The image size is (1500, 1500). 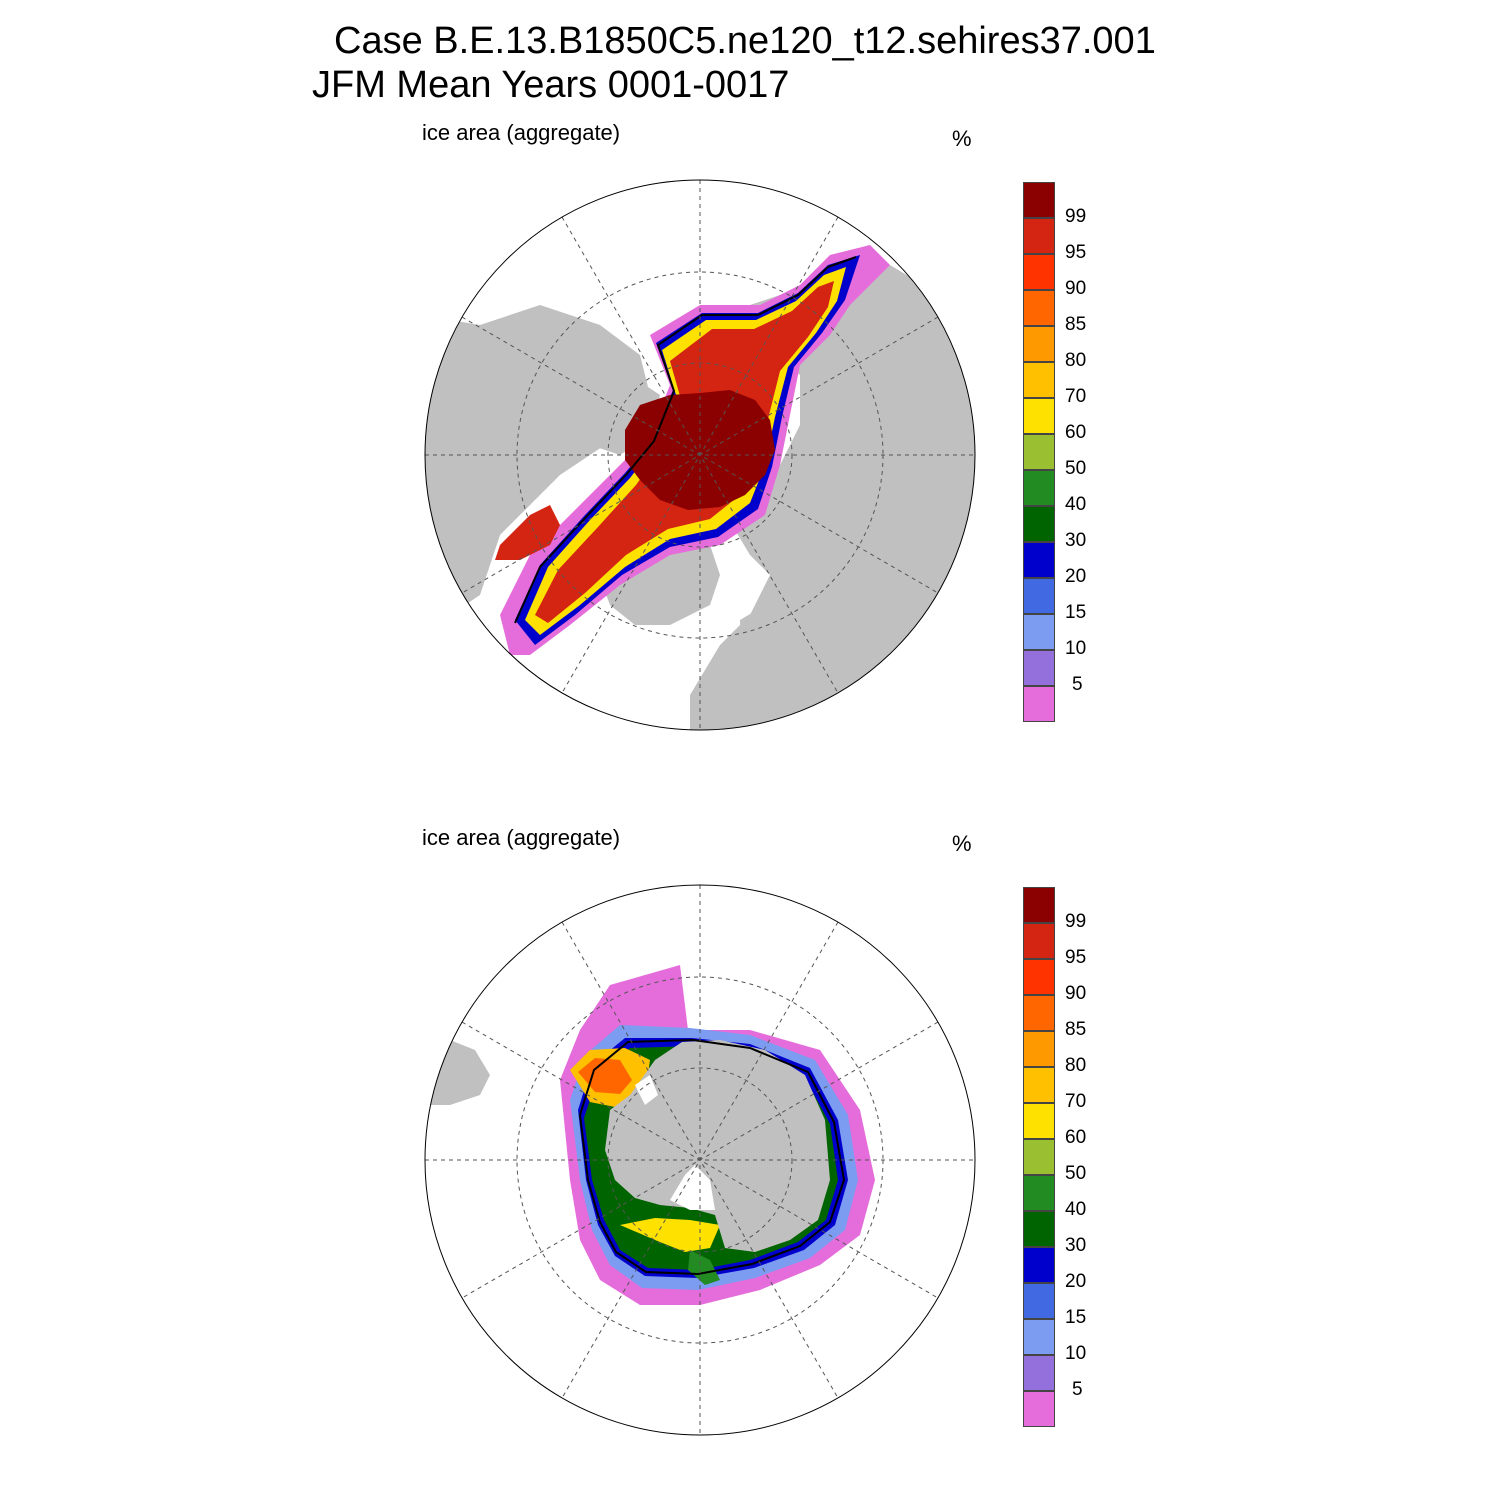 What do you see at coordinates (1076, 1353) in the screenshot?
I see `south-colorbar-tick-label: 10` at bounding box center [1076, 1353].